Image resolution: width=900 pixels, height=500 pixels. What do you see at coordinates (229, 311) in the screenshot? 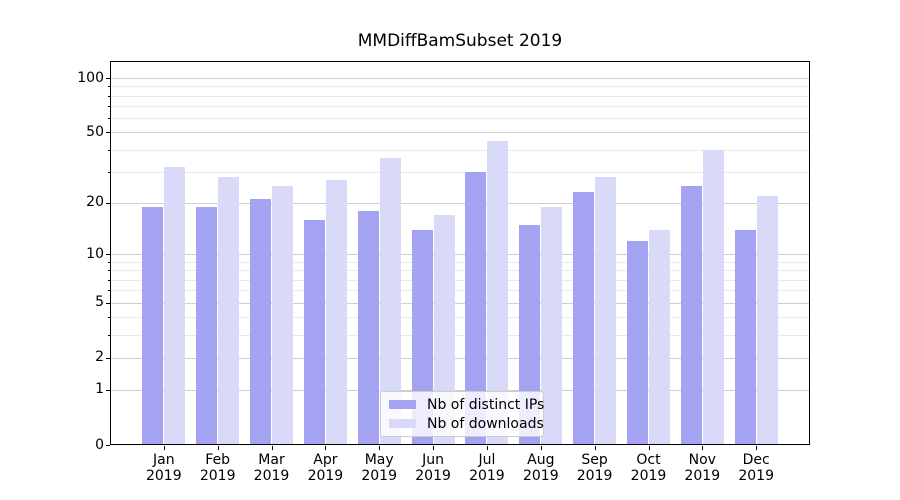
I see `bar-downloads-feb-2019` at bounding box center [229, 311].